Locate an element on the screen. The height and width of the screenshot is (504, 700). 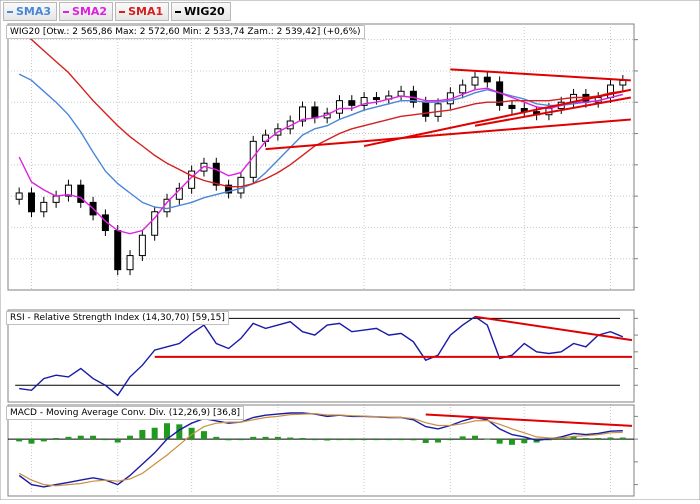
legend-item-sma1: SMA1 is located at coordinates (142, 11).